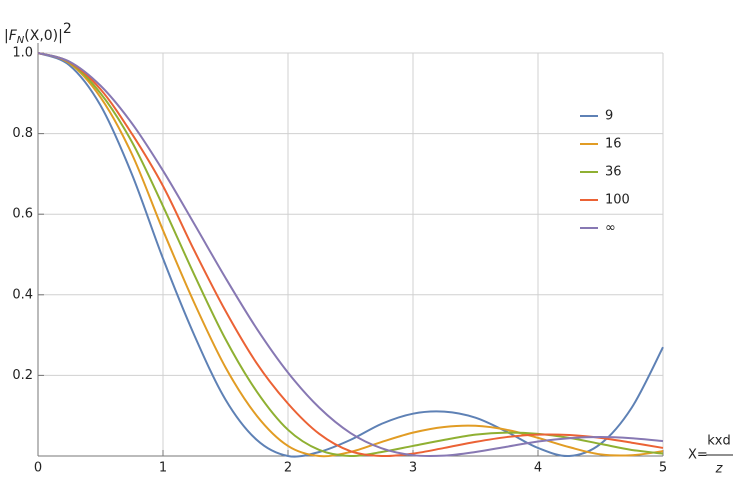 This screenshot has height=501, width=733. What do you see at coordinates (22, 133) in the screenshot?
I see `y-tick-label: 0.8` at bounding box center [22, 133].